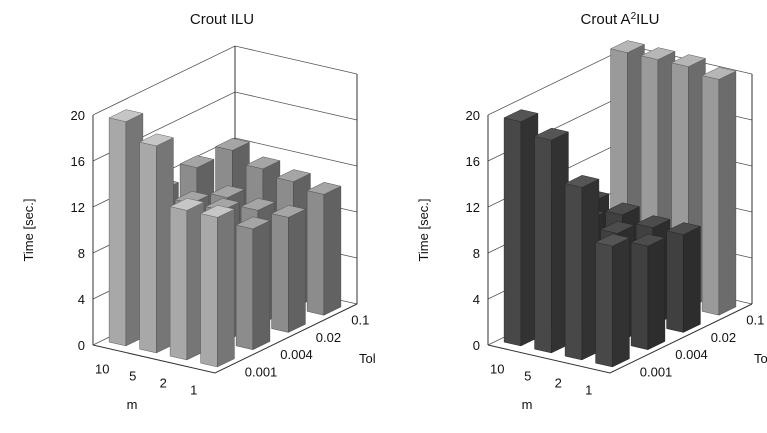  What do you see at coordinates (222, 19) in the screenshot?
I see `chart-title: Crout ILU` at bounding box center [222, 19].